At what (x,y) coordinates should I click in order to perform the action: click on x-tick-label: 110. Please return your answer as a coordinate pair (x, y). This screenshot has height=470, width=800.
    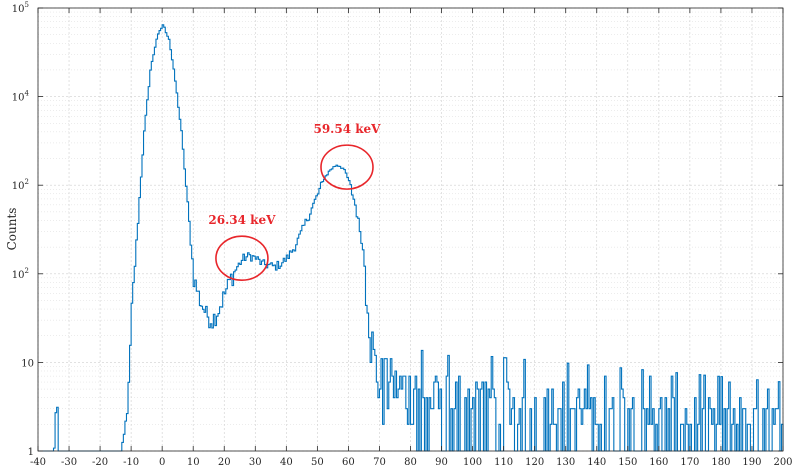
    Looking at the image, I should click on (503, 462).